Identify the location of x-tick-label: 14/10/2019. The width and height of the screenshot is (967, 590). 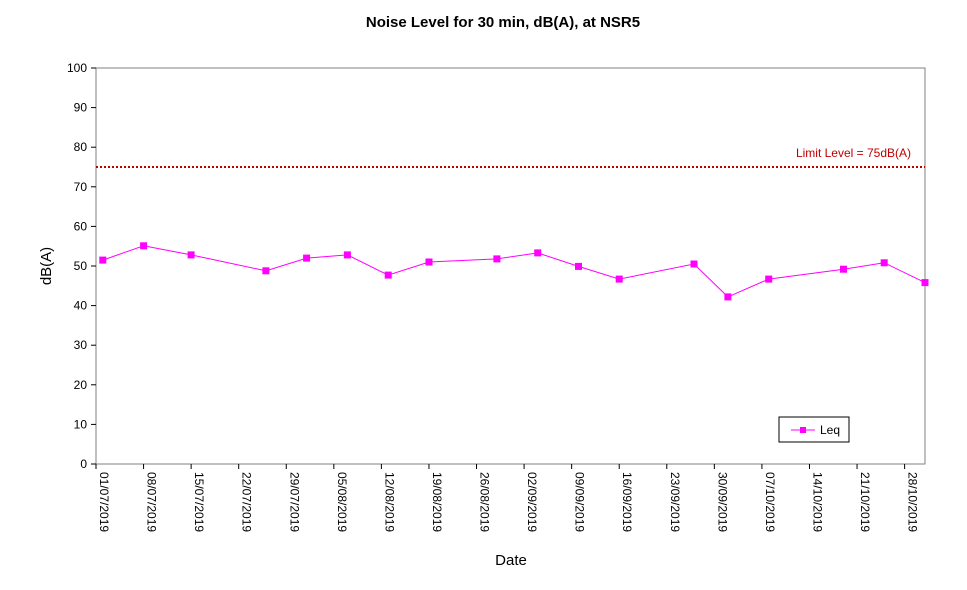
(817, 502).